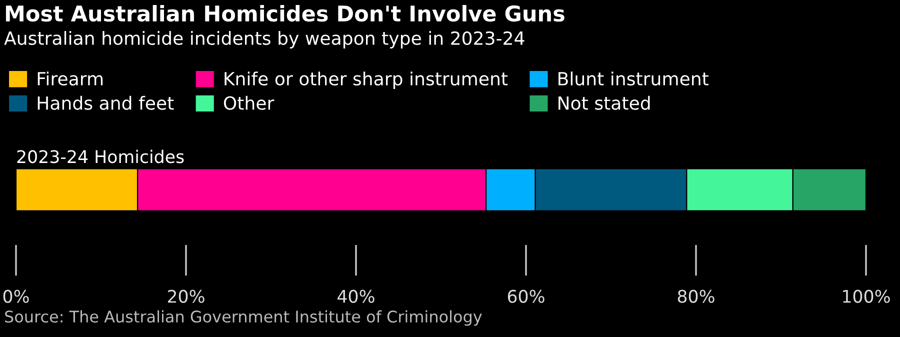  What do you see at coordinates (366, 81) in the screenshot?
I see `legend-label: Knife or other sharp instrument` at bounding box center [366, 81].